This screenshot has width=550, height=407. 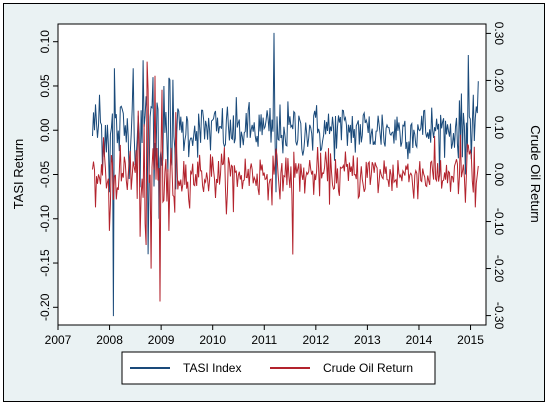 What do you see at coordinates (499, 128) in the screenshot?
I see `right-tick-label: 0.10` at bounding box center [499, 128].